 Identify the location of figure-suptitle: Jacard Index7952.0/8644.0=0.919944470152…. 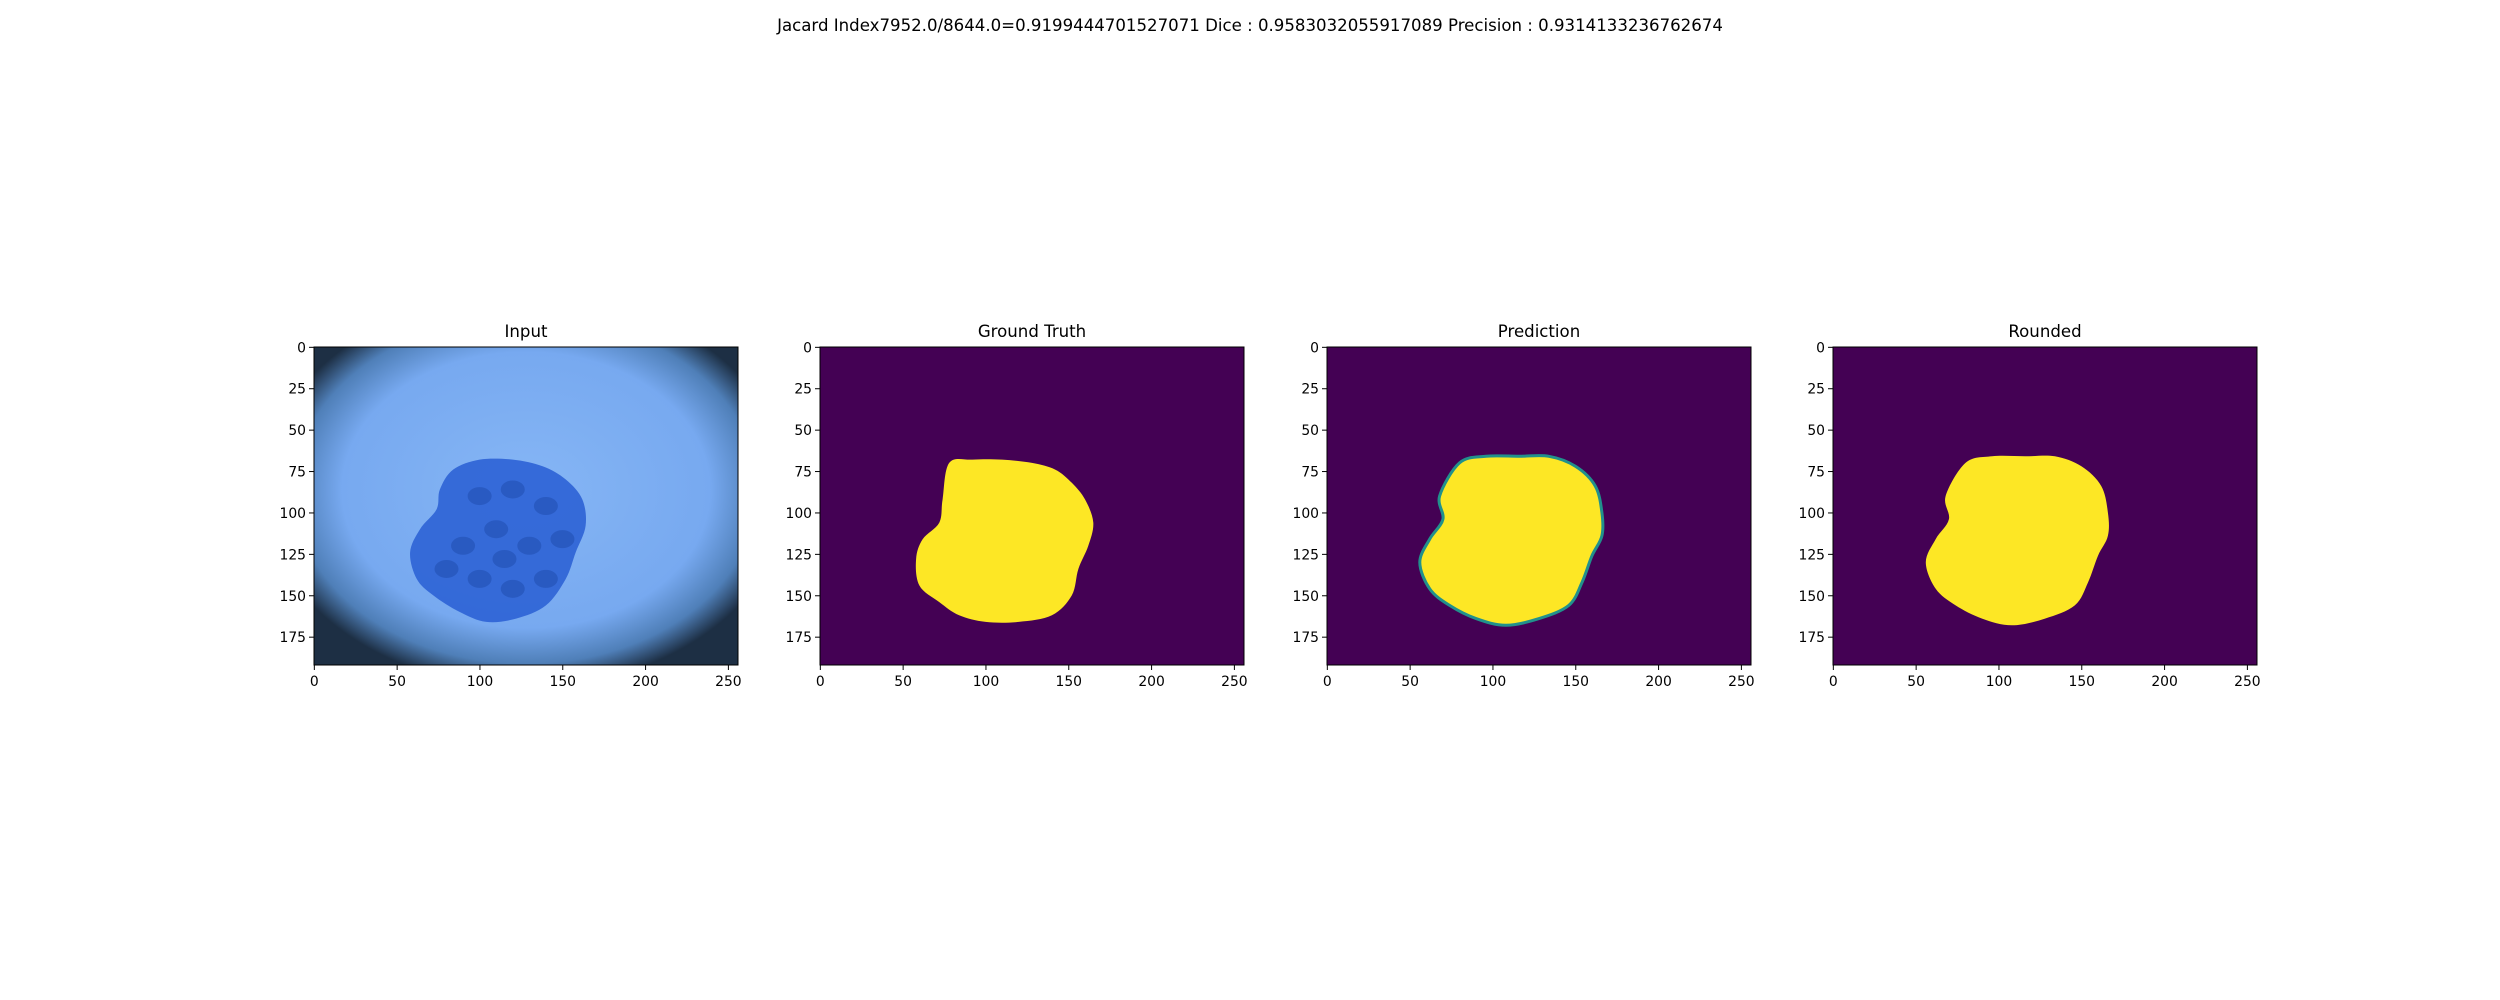
(1250, 25).